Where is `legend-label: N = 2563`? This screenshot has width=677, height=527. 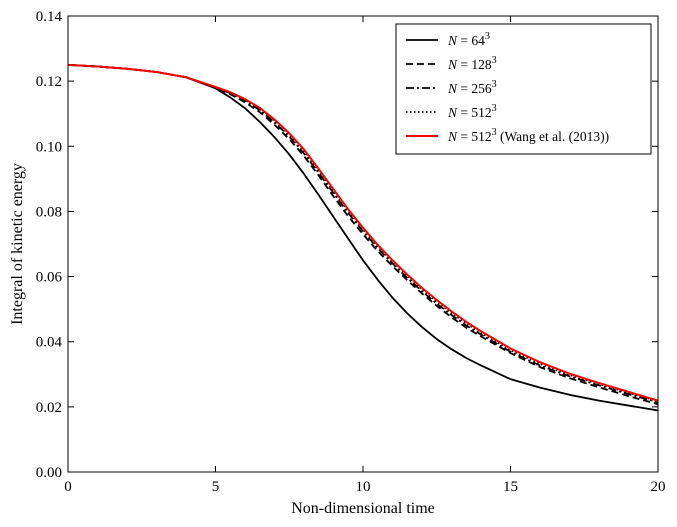 legend-label: N = 2563 is located at coordinates (472, 87).